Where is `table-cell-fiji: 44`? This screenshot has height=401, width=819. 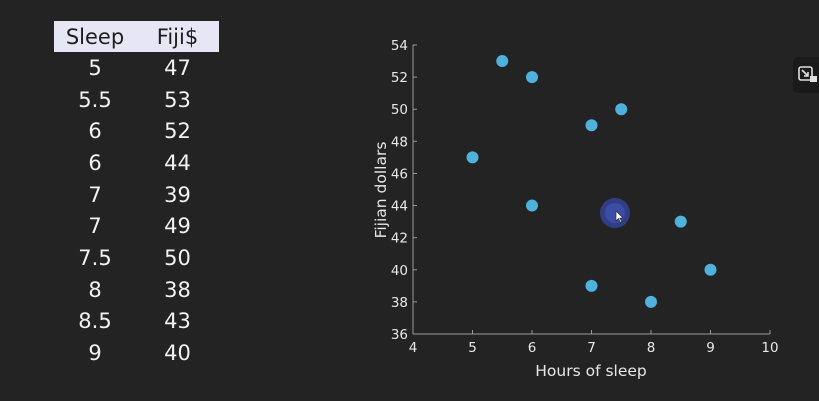
table-cell-fiji: 44 is located at coordinates (177, 162).